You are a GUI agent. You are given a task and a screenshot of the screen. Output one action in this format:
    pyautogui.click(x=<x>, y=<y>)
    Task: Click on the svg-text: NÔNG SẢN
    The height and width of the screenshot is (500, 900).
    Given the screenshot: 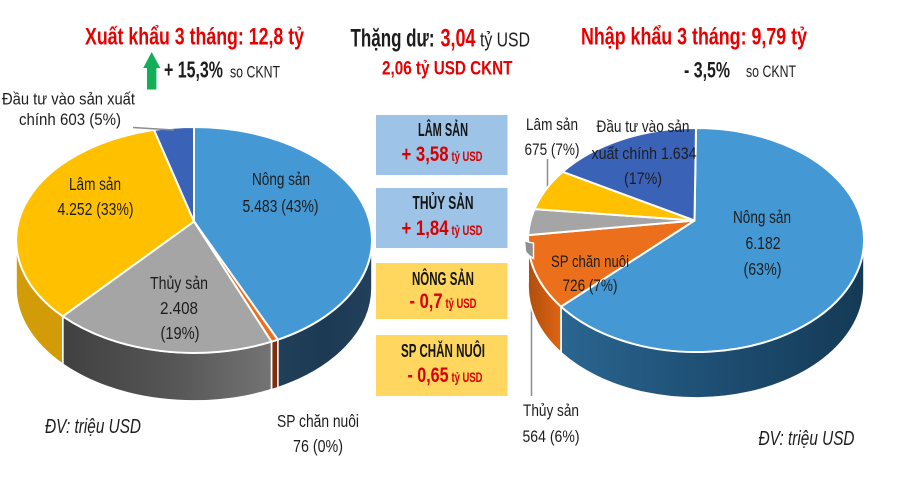 What is the action you would take?
    pyautogui.click(x=443, y=278)
    